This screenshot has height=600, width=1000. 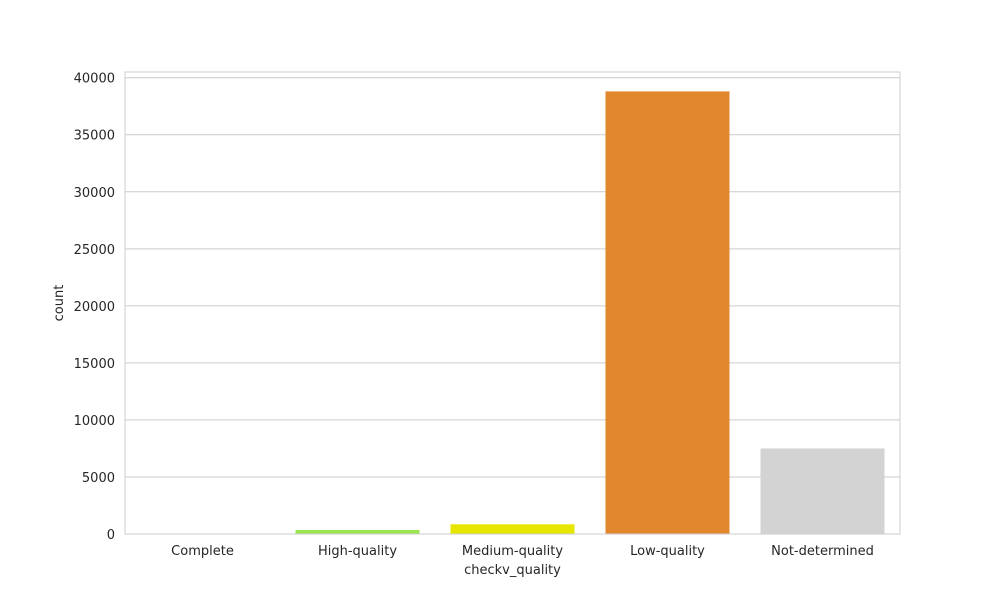 What do you see at coordinates (94, 250) in the screenshot?
I see `y-tick-label: 25000` at bounding box center [94, 250].